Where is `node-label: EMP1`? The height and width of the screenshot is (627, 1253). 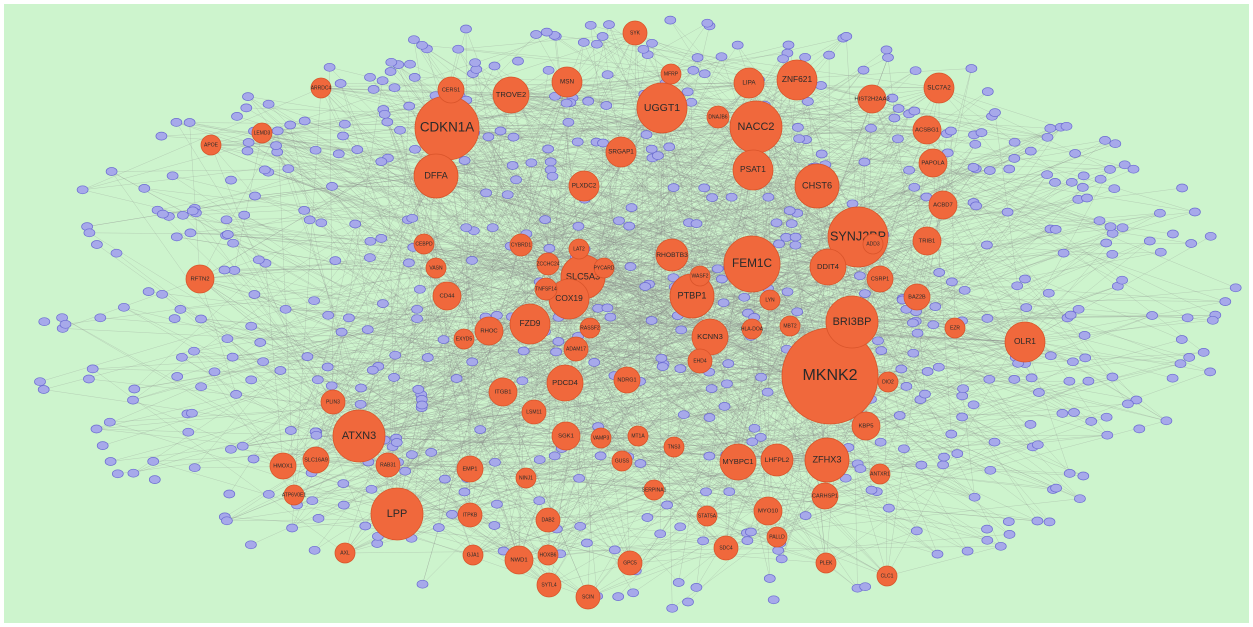 node-label: EMP1 is located at coordinates (470, 469).